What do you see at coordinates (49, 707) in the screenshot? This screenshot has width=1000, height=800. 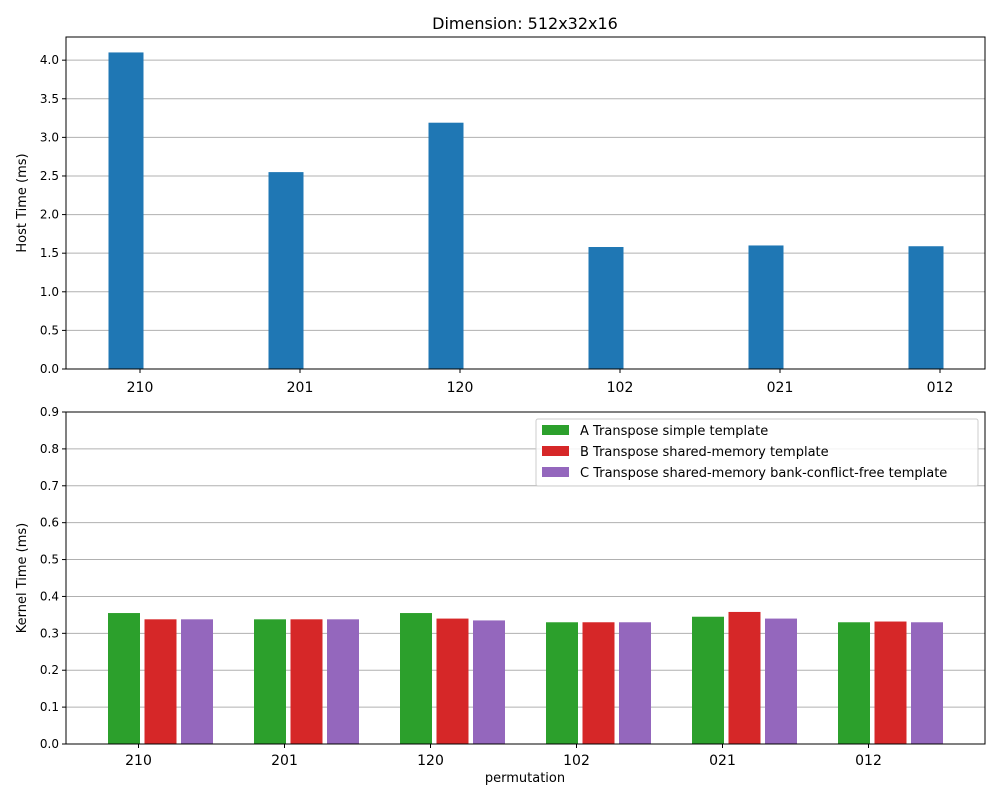 I see `y-tick-label: 0.1` at bounding box center [49, 707].